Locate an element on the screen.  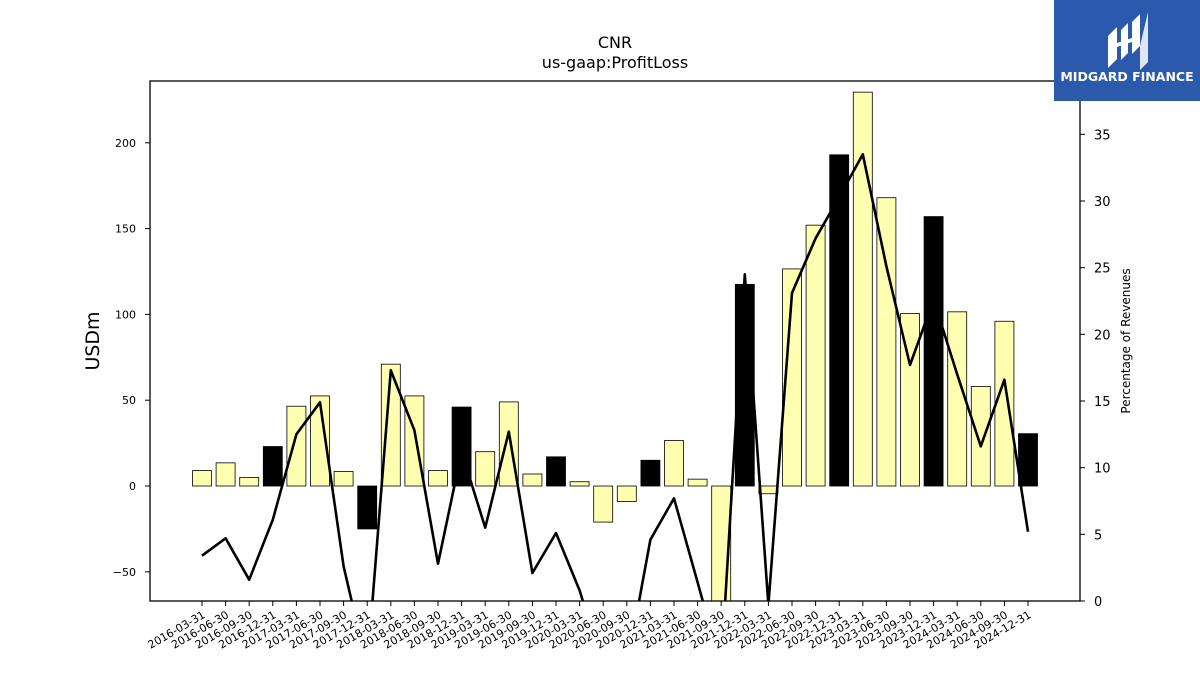
y-tick-label-left: −50 is located at coordinates (124, 572).